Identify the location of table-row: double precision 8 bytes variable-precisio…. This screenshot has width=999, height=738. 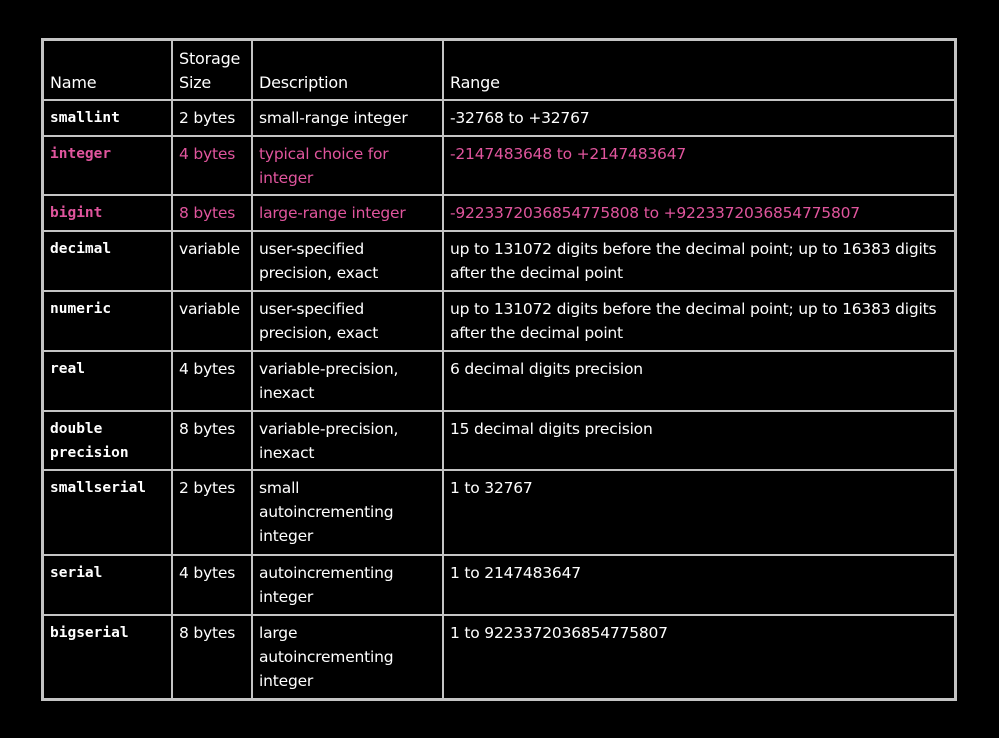
(499, 440).